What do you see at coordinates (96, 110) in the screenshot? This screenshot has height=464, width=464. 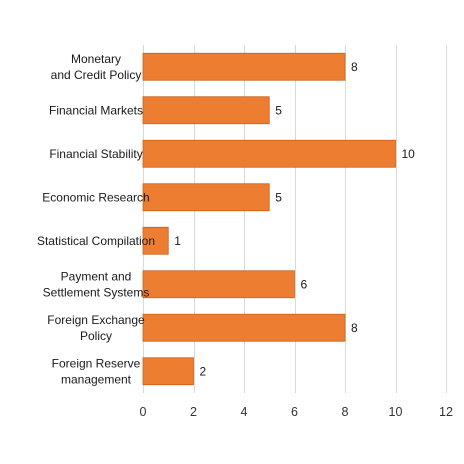 I see `category-label: Financial Markets` at bounding box center [96, 110].